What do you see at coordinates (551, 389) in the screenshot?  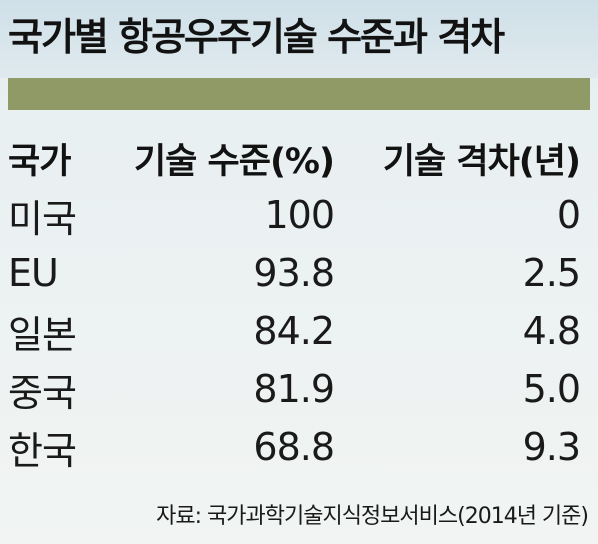 I see `gap-cell: 5.0` at bounding box center [551, 389].